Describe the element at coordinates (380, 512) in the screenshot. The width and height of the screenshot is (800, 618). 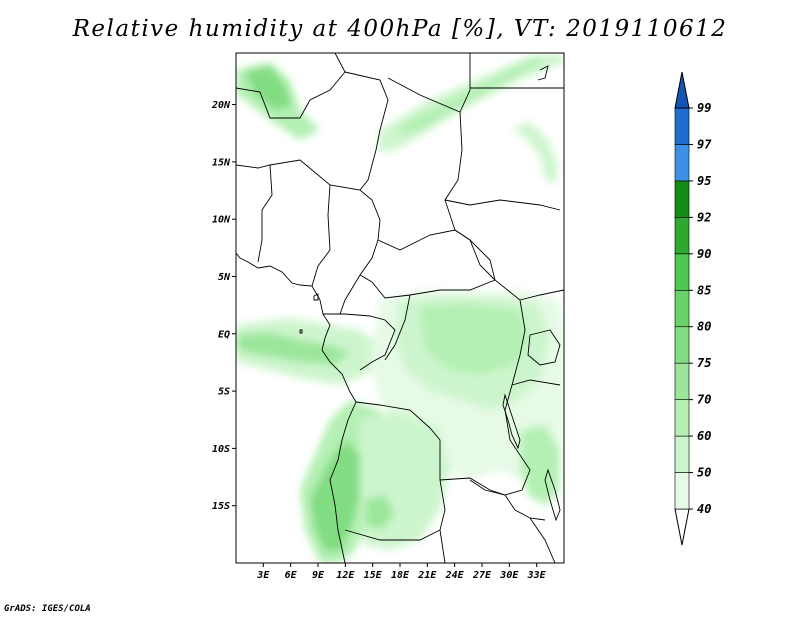
I see `humidity-area-south-core` at that location.